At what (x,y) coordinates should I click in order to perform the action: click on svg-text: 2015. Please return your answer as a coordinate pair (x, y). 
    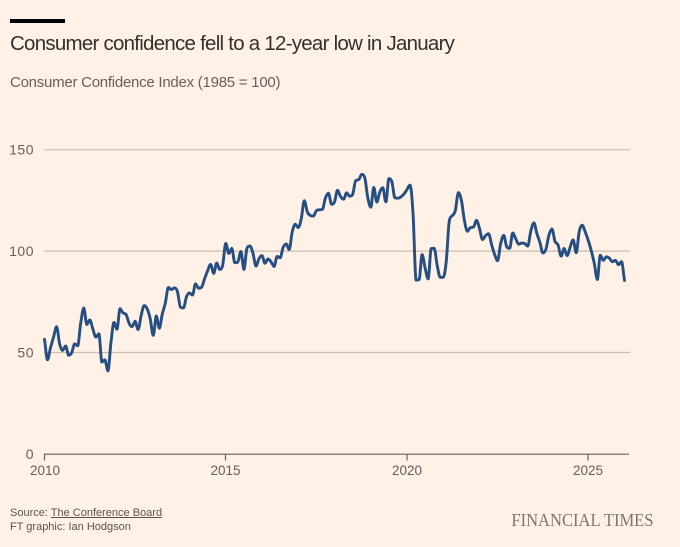
    Looking at the image, I should click on (225, 470).